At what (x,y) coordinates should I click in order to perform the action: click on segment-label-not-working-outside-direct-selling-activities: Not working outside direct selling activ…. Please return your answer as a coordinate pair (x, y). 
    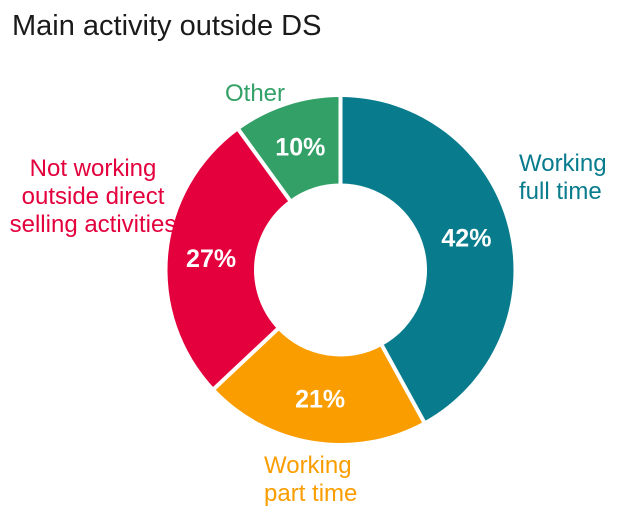
    Looking at the image, I should click on (93, 196).